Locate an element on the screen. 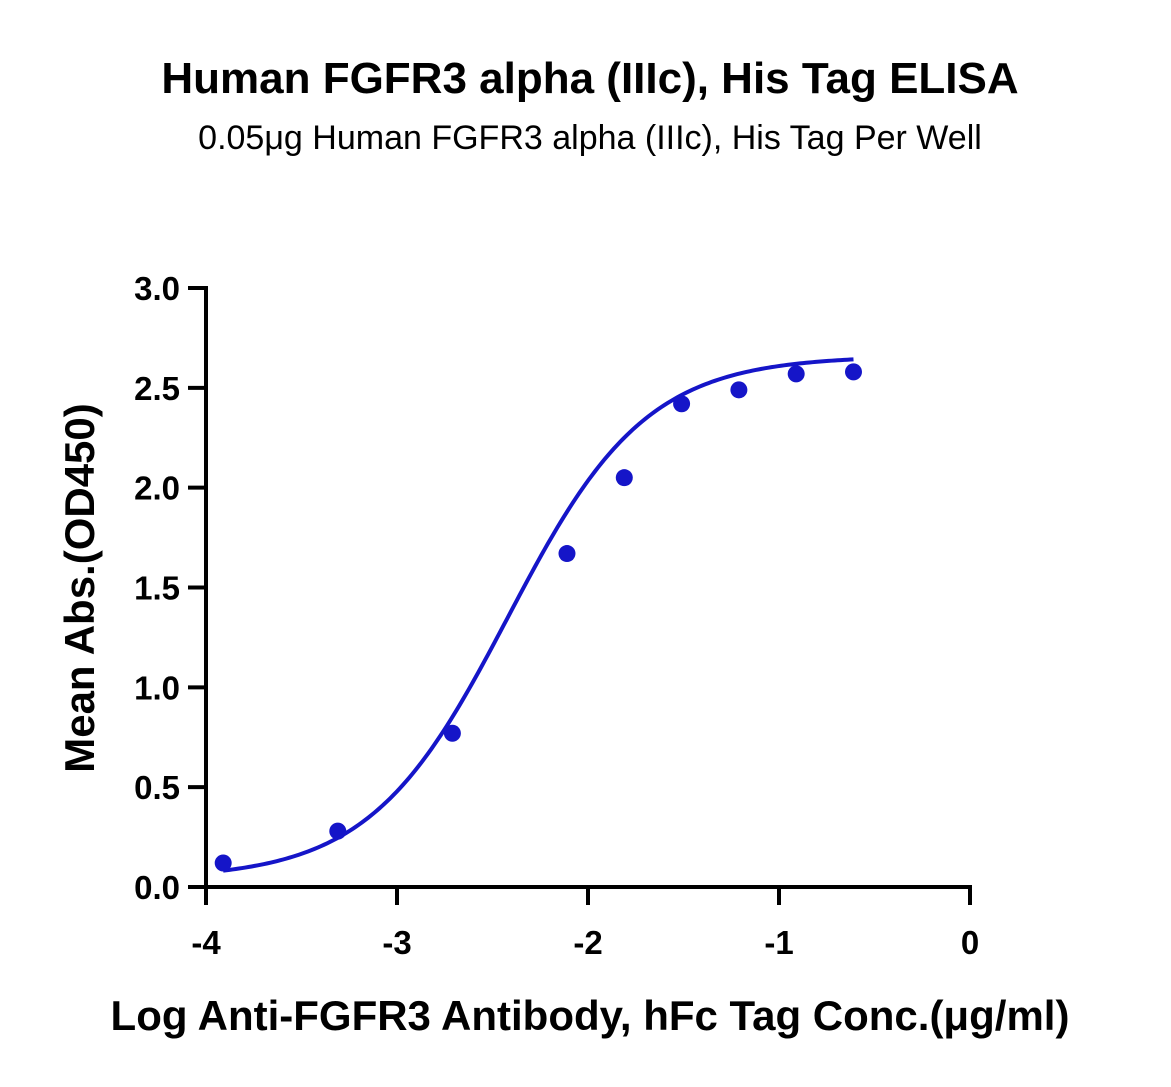  x-tick-label: -3 is located at coordinates (396, 942).